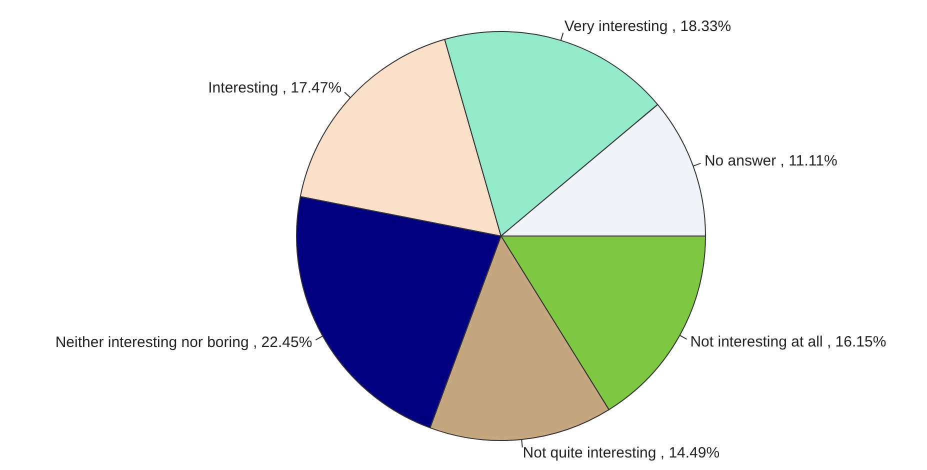  I want to click on slice-label: Neither interesting nor boring , 22.45%, so click(183, 343).